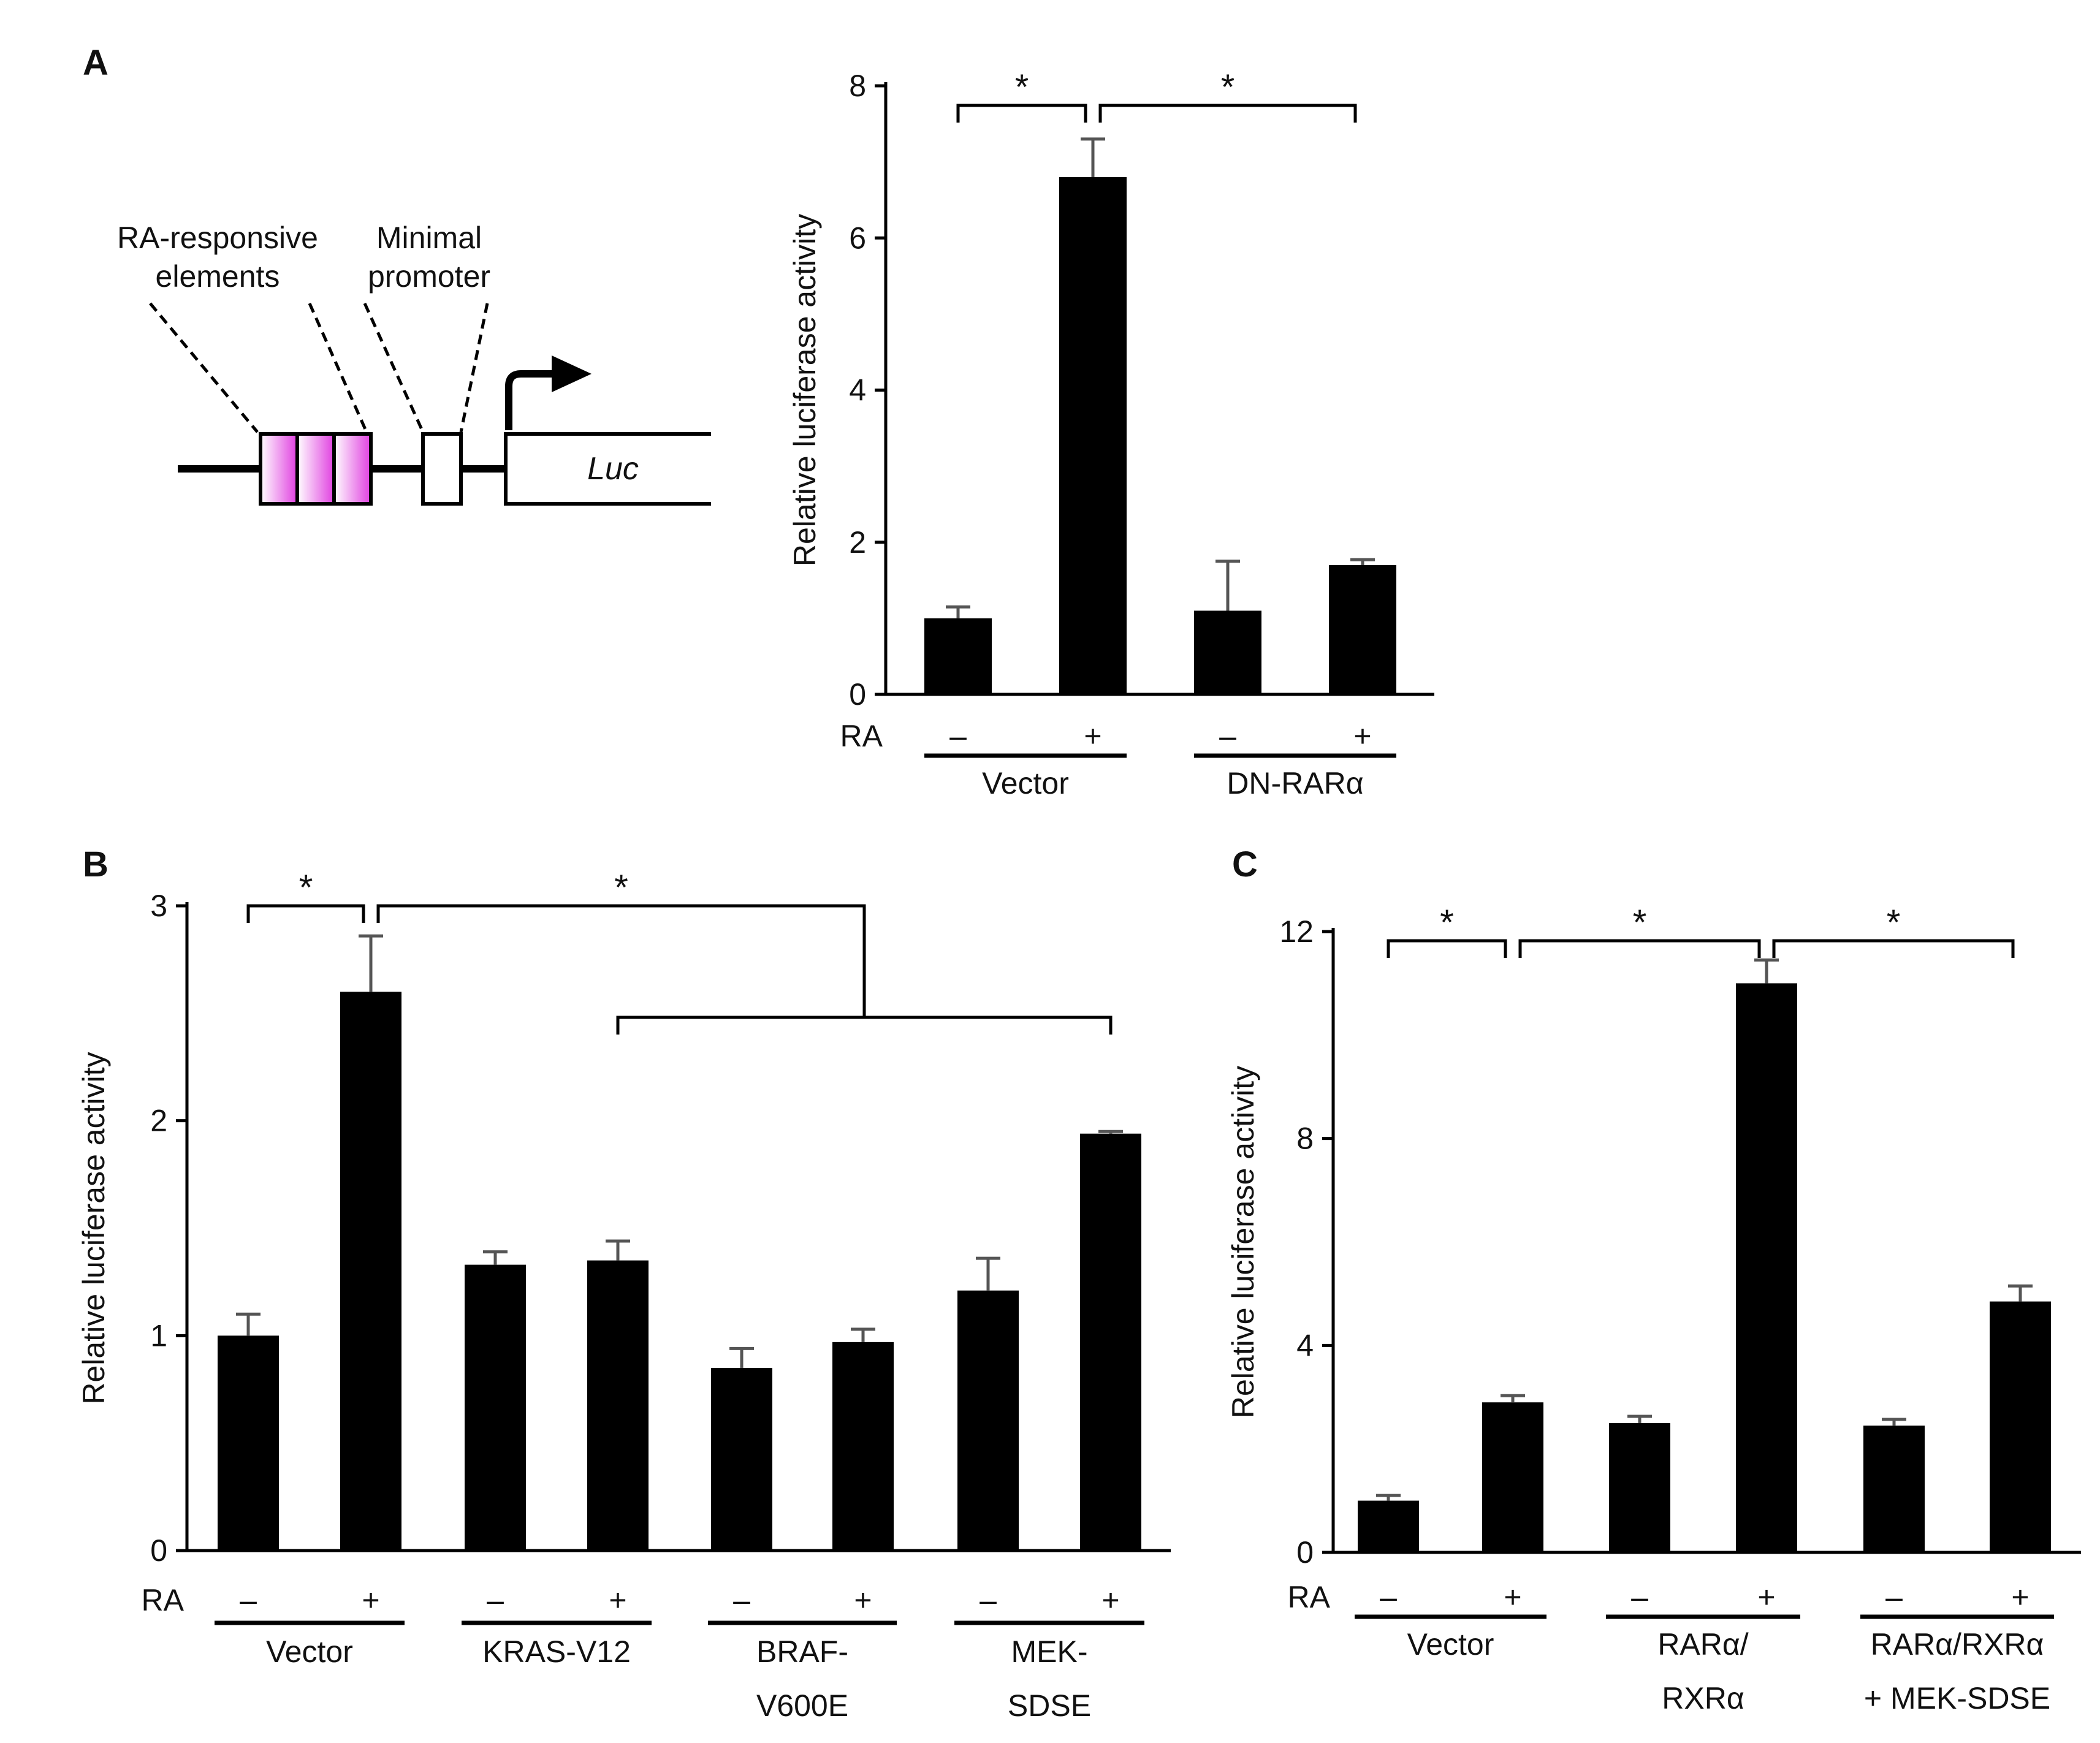 The width and height of the screenshot is (2100, 1743). I want to click on elements-dash-right, so click(338, 368).